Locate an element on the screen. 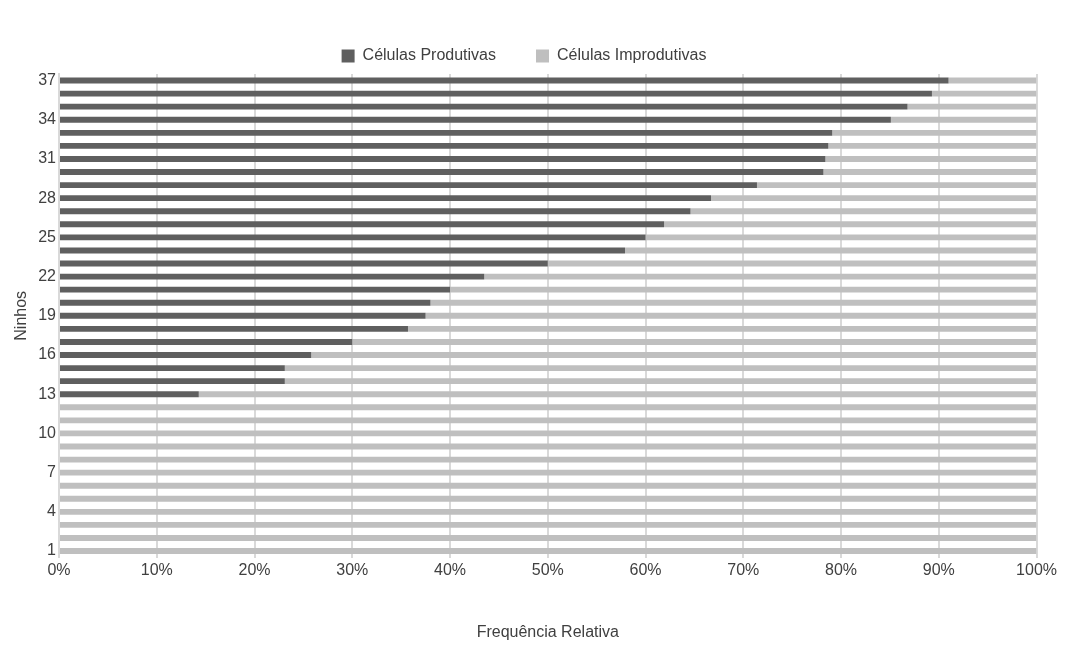 The width and height of the screenshot is (1068, 664). legend-label: Células Improdutivas is located at coordinates (632, 55).